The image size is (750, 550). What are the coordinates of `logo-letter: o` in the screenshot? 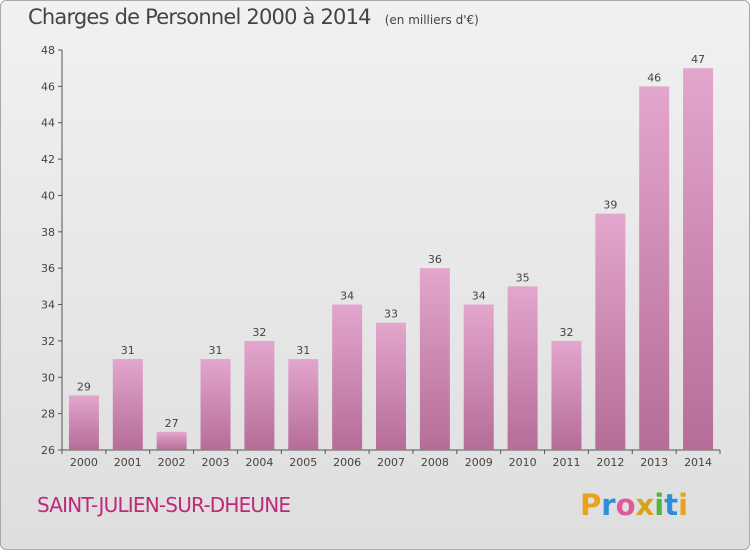 It's located at (625, 505).